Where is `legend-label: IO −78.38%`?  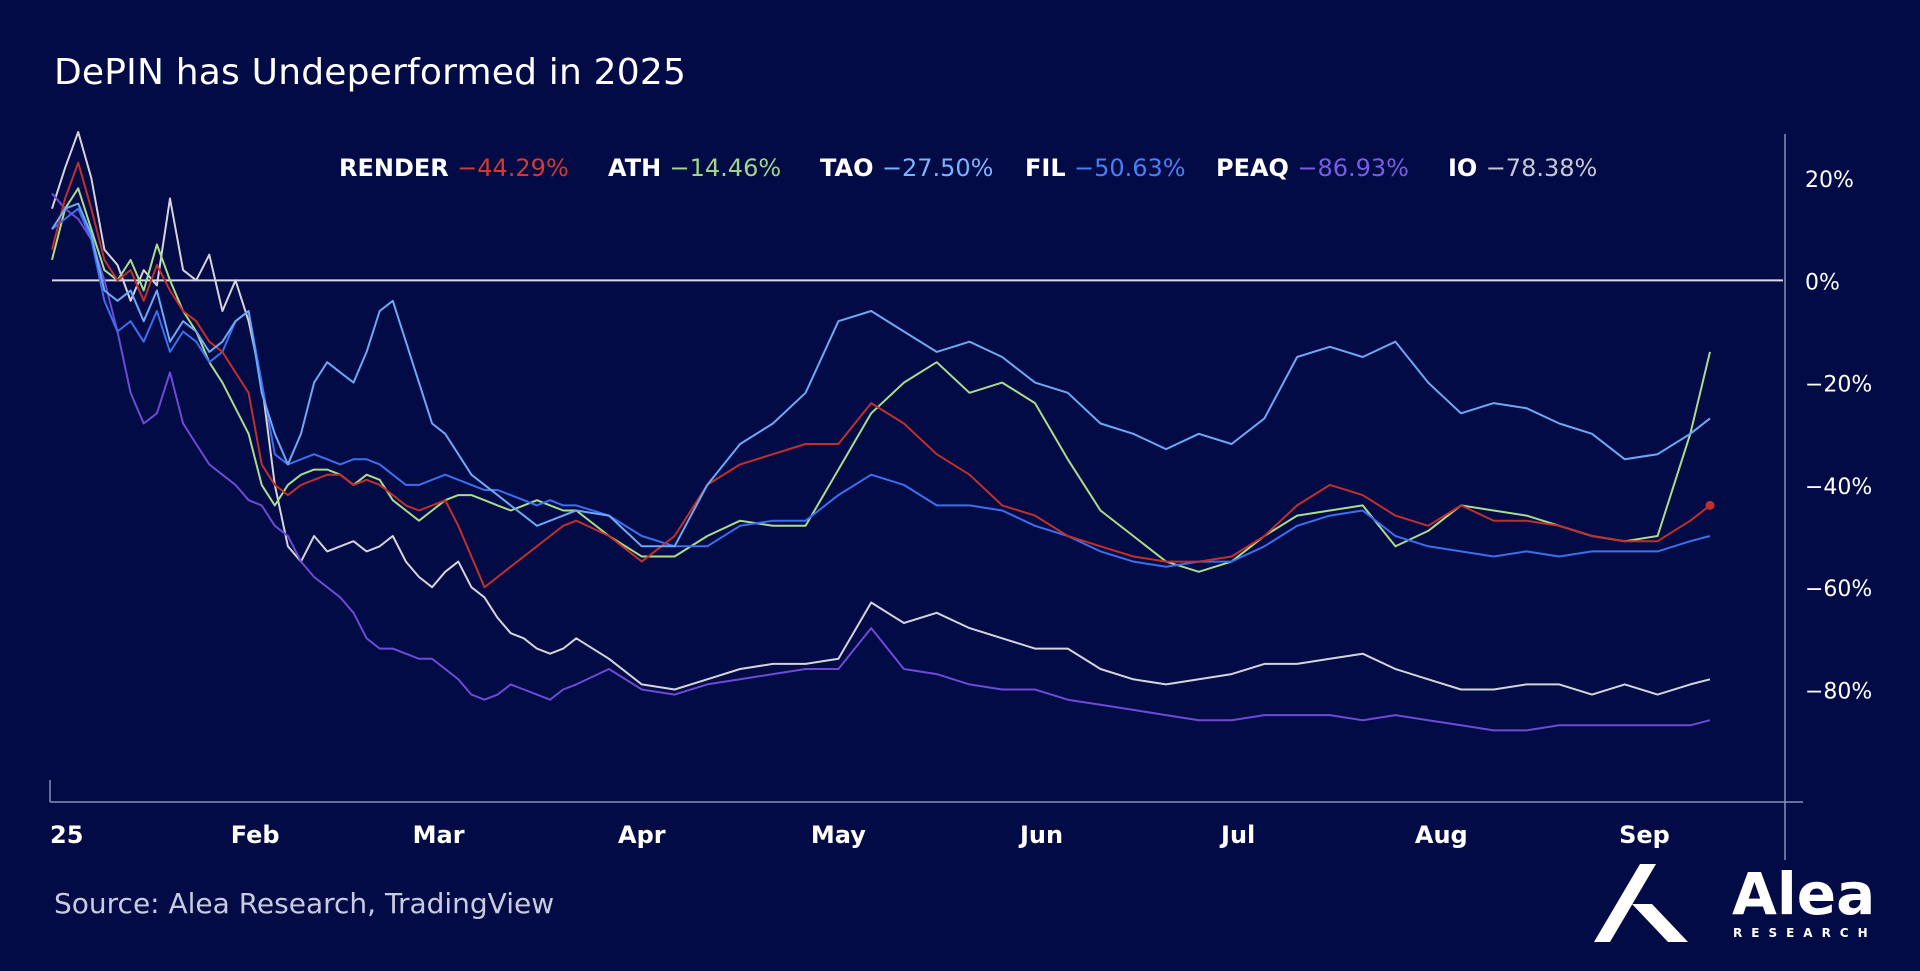
legend-label: IO −78.38% is located at coordinates (1522, 168).